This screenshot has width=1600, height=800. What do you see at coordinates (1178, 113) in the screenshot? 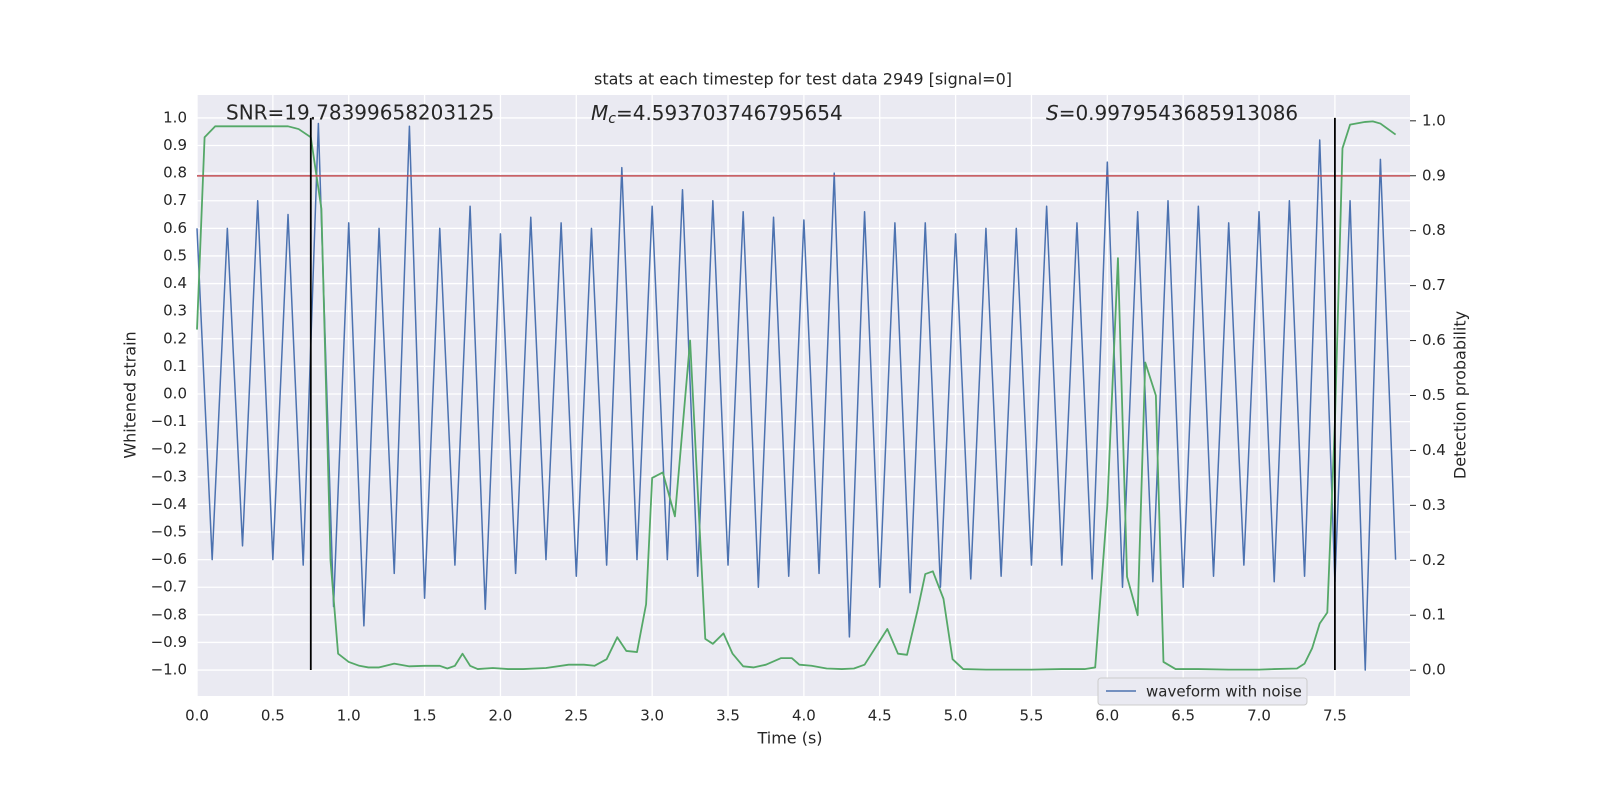
I see `annotation-text: =0.9979543685913086` at bounding box center [1178, 113].